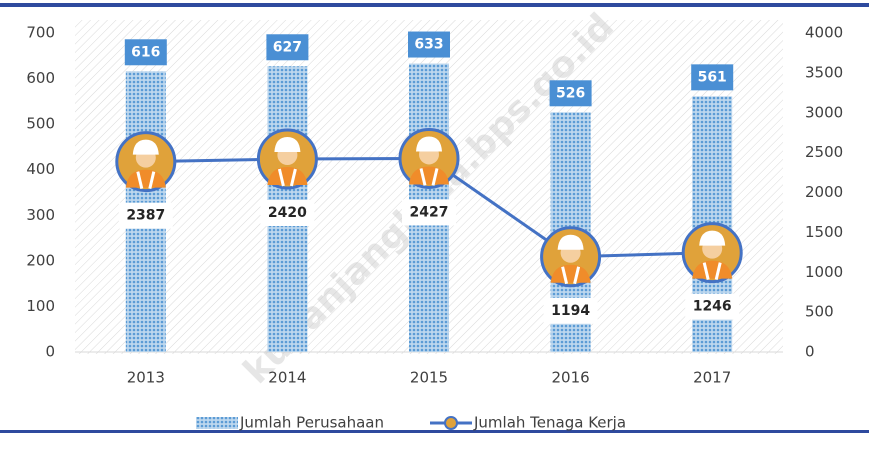  Describe the element at coordinates (40, 78) in the screenshot. I see `y-tick-label: 600` at that location.